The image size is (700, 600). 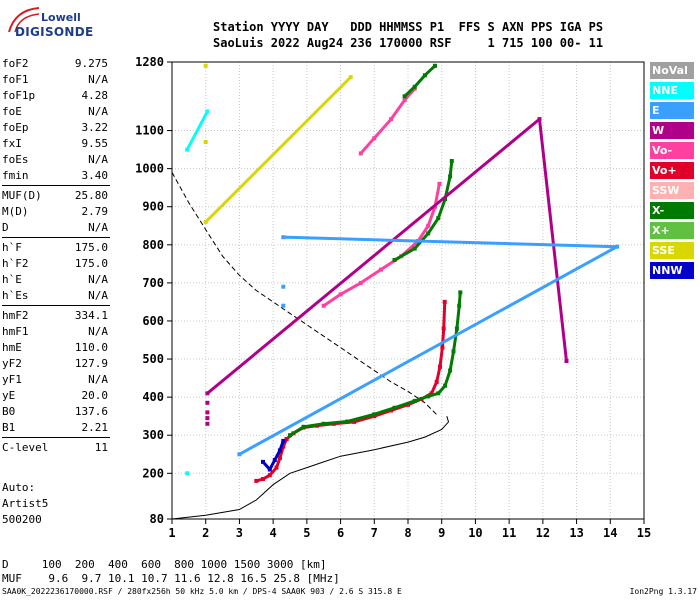 I want to click on x-tick-label: 11, so click(x=509, y=533).